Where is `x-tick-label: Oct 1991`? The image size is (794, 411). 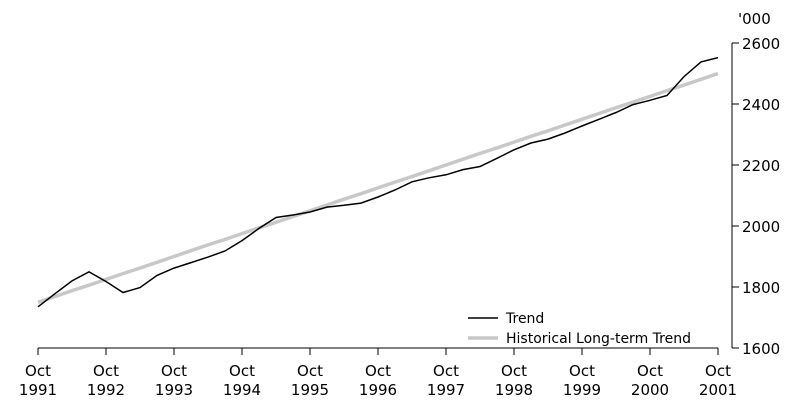 x-tick-label: Oct 1991 is located at coordinates (38, 380).